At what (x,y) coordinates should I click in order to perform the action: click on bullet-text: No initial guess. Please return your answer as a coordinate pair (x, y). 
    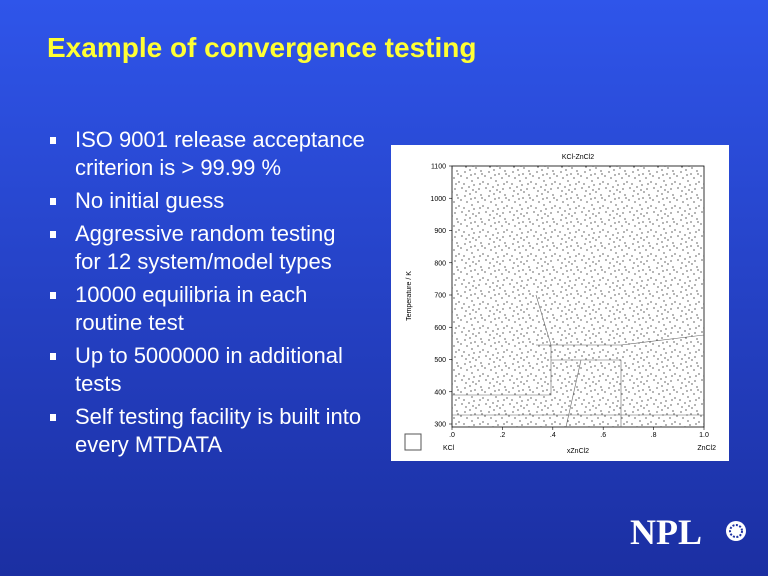
    Looking at the image, I should click on (150, 200).